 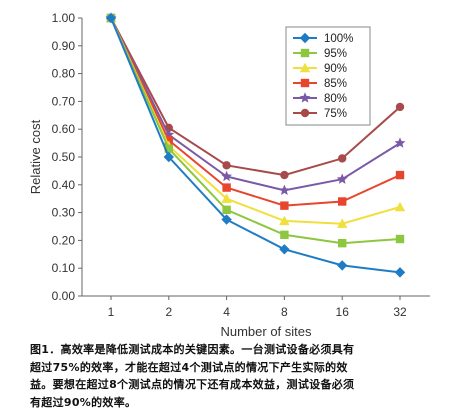 I want to click on caption-line: 超过75%的效率，才能在超过4个测试点的情况下产生实际的效, so click(x=189, y=367).